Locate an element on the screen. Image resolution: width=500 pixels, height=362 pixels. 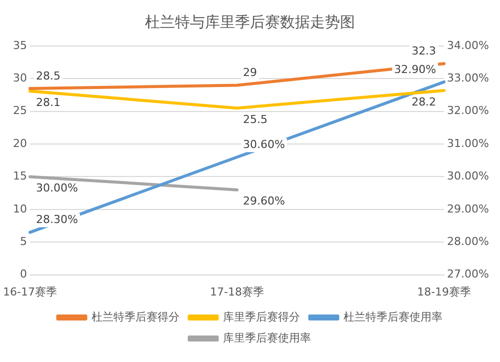
x-tick-label: 18-19赛季 is located at coordinates (444, 291).